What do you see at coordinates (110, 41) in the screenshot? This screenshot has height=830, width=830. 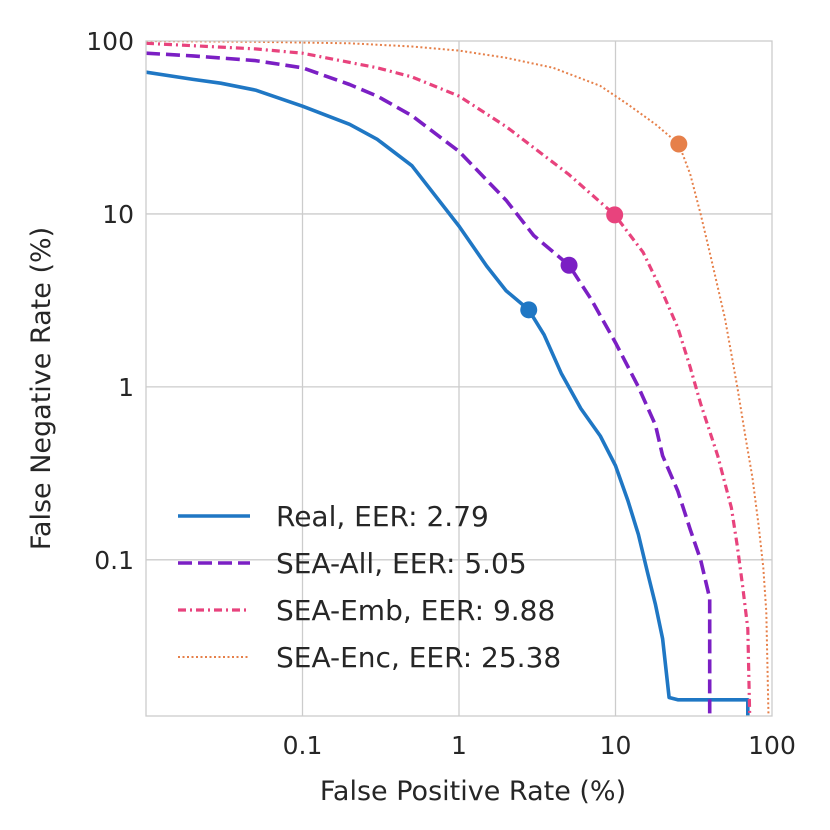 I see `y-tick-label: 100` at bounding box center [110, 41].